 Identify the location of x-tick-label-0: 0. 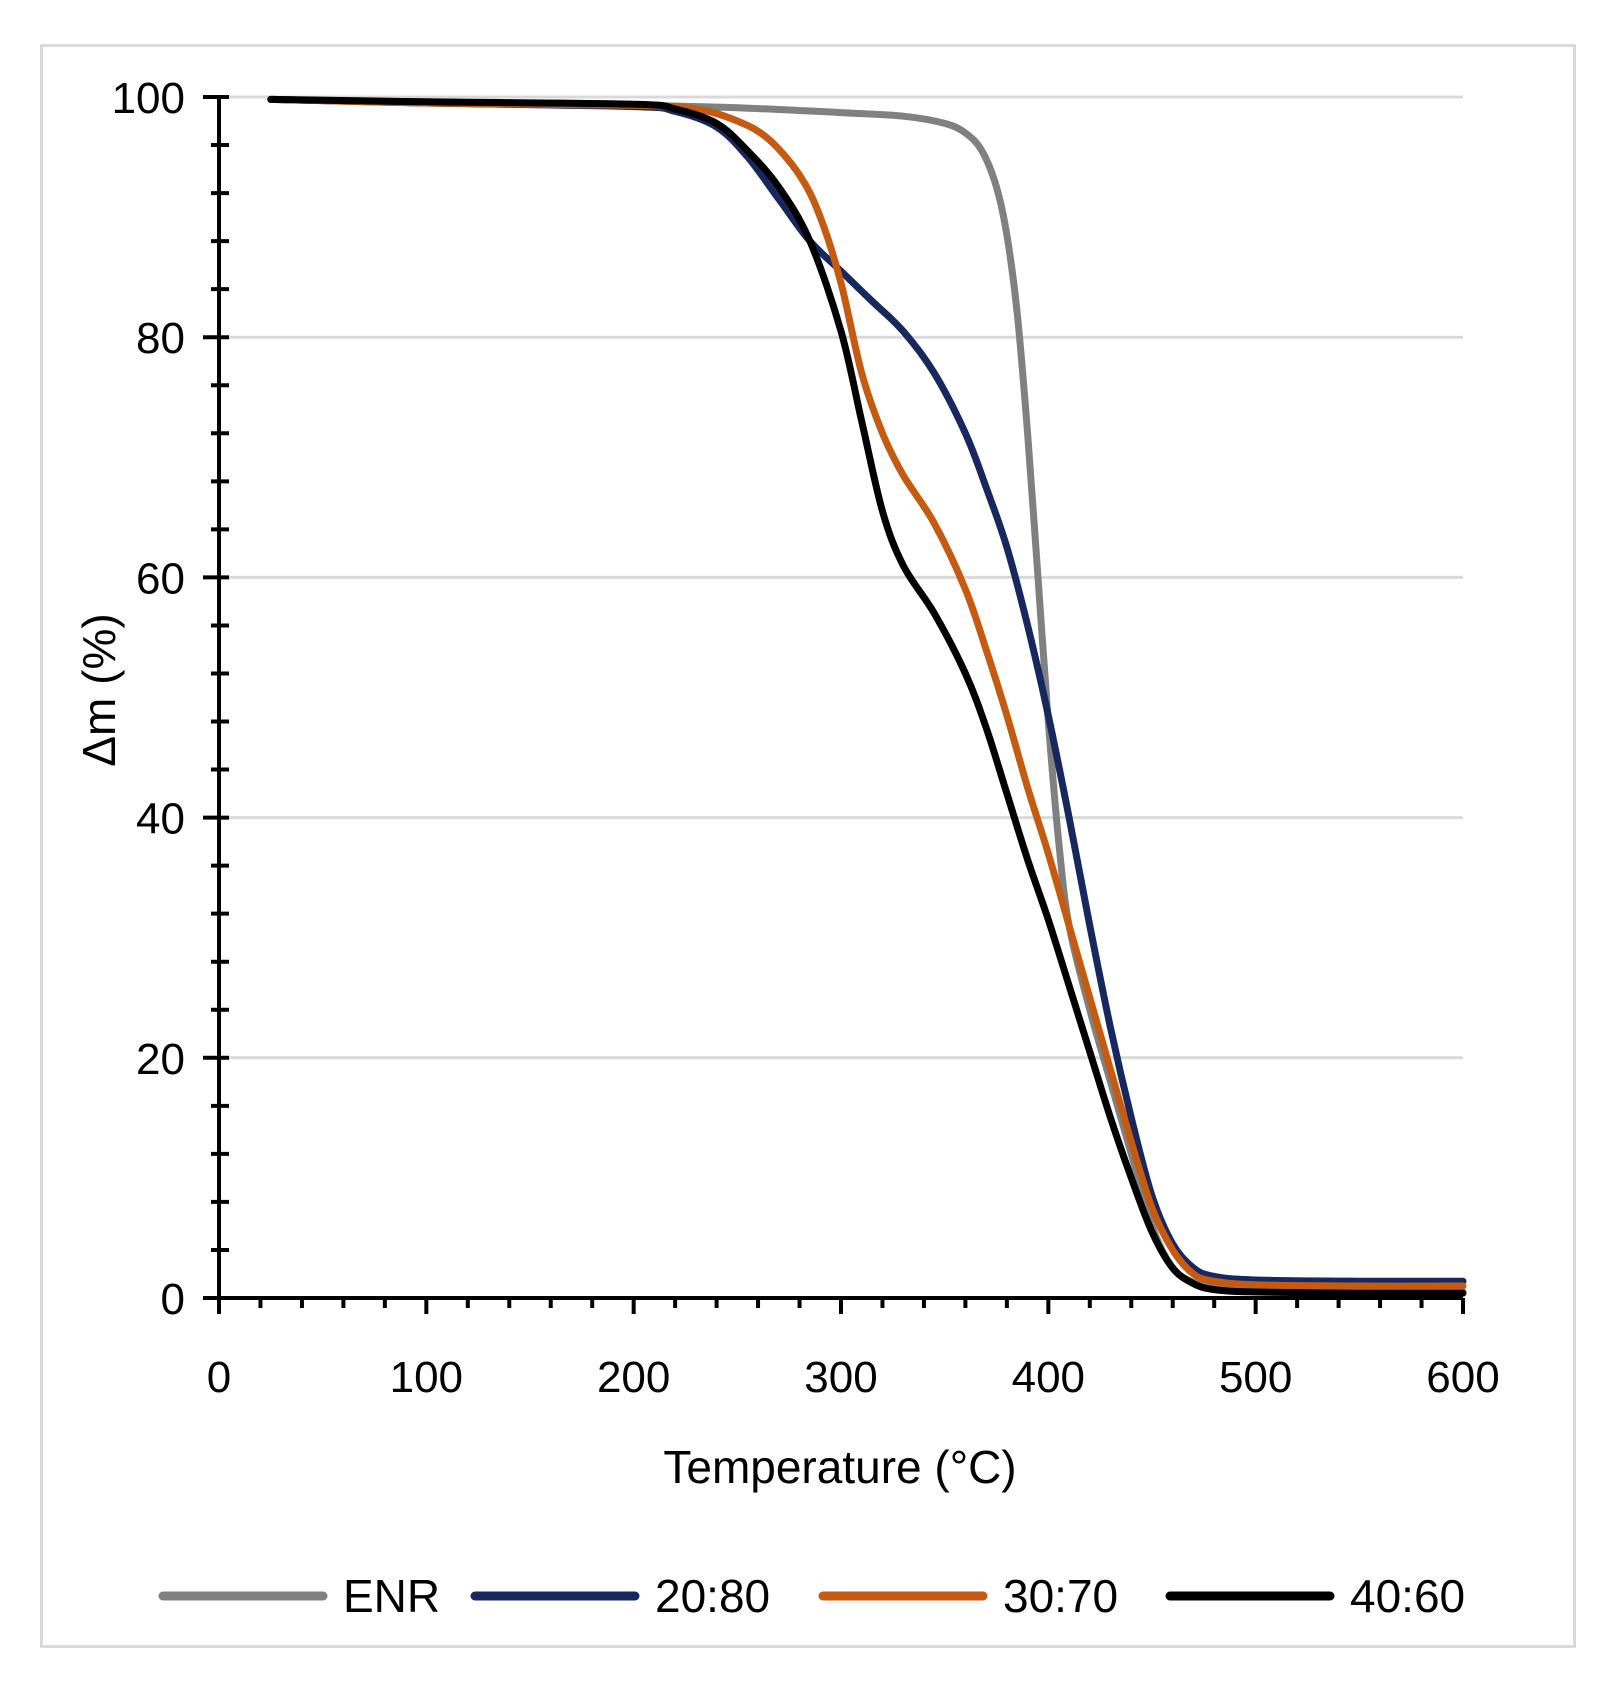
(219, 1377).